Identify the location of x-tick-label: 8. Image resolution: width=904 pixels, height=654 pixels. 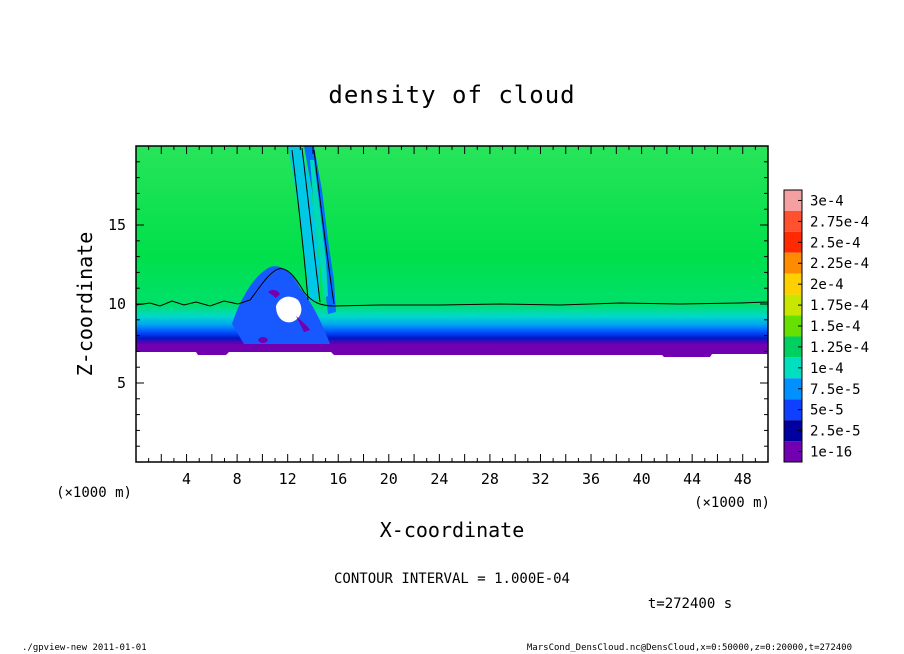
(237, 479).